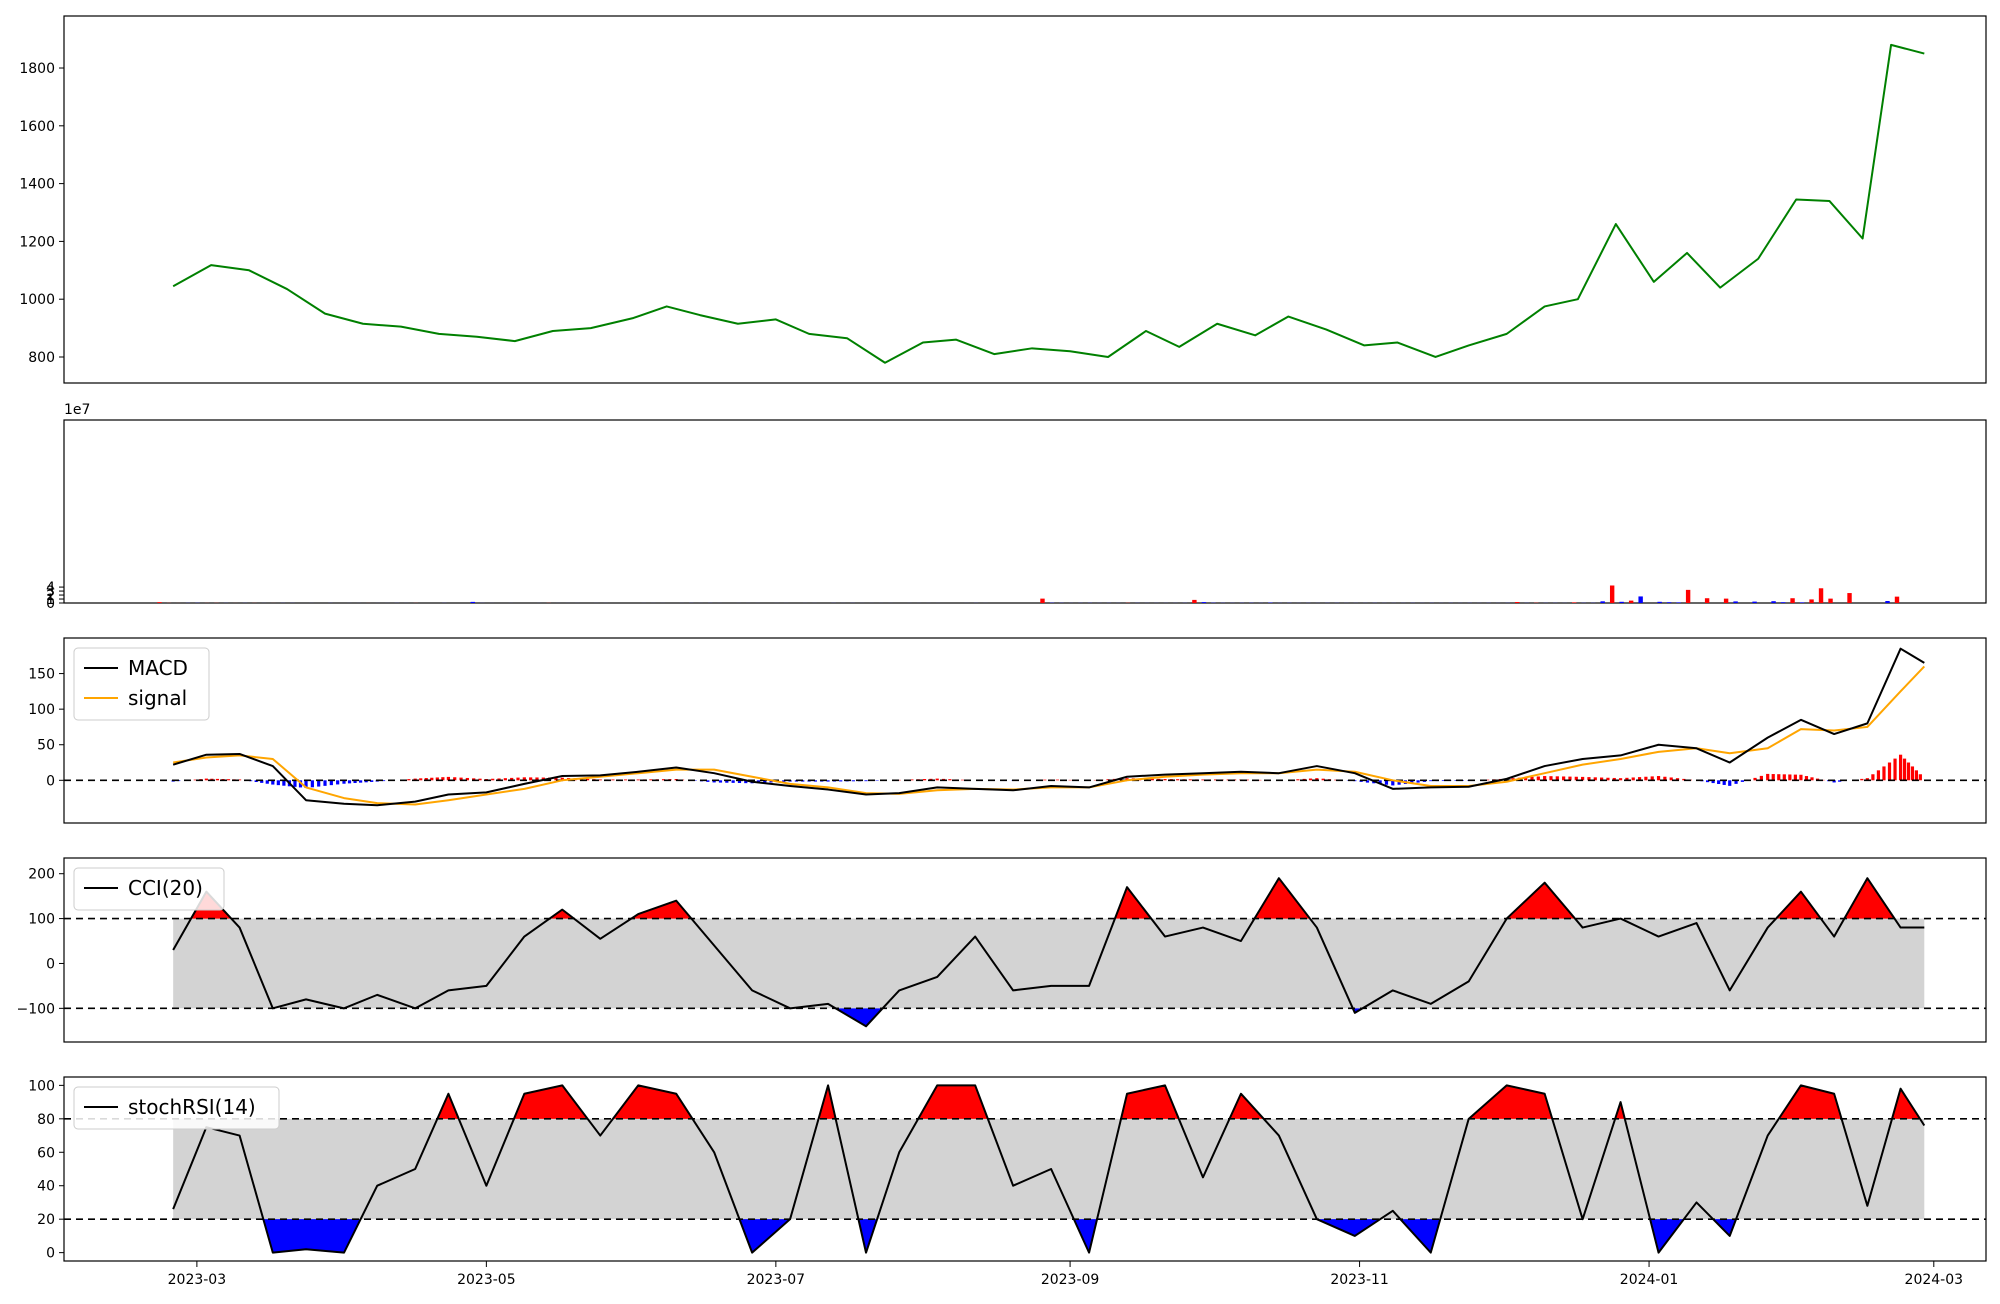 The width and height of the screenshot is (2000, 1304). What do you see at coordinates (46, 1220) in the screenshot?
I see `y-tick-label: 20` at bounding box center [46, 1220].